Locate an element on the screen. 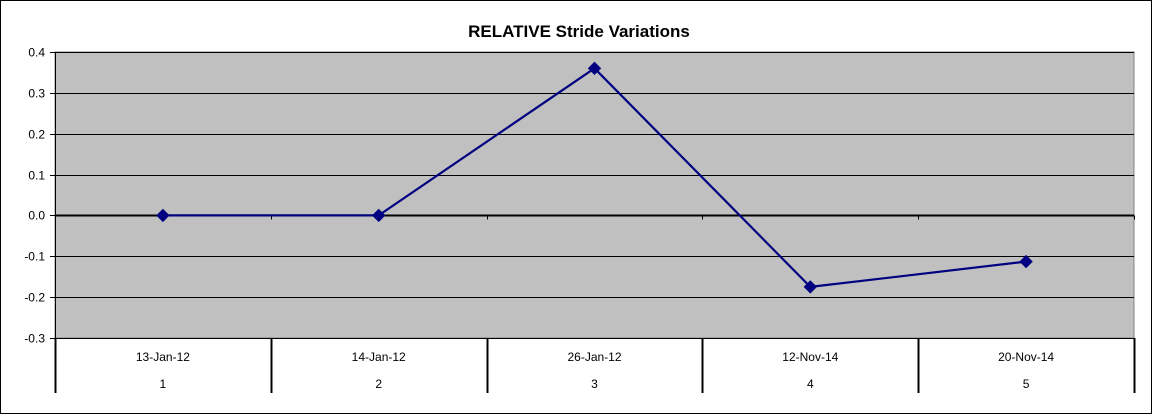 Image resolution: width=1152 pixels, height=414 pixels. x-category-label: 26-Jan-12 is located at coordinates (594, 357).